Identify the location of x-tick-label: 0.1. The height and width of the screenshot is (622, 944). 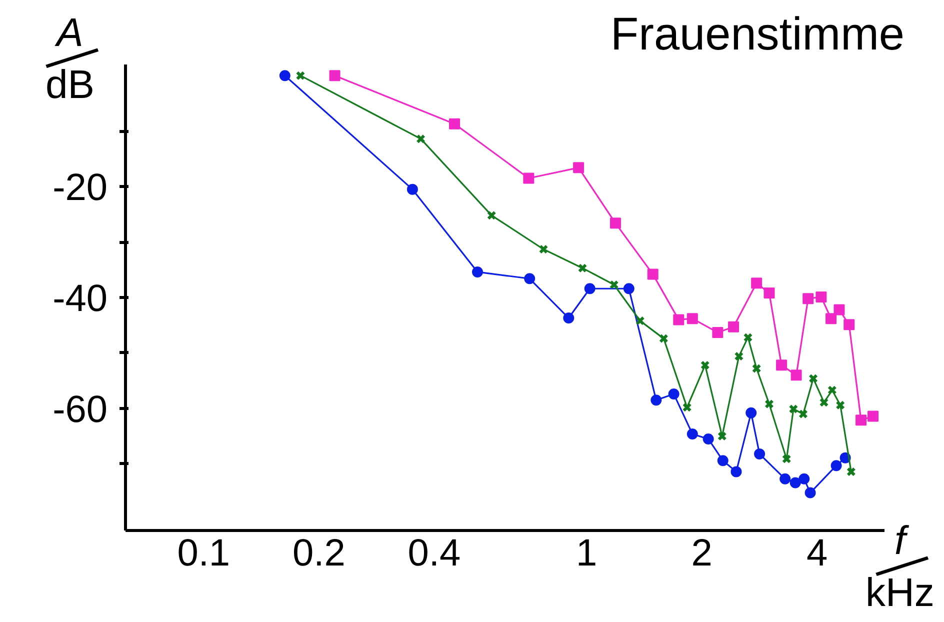
(203, 553).